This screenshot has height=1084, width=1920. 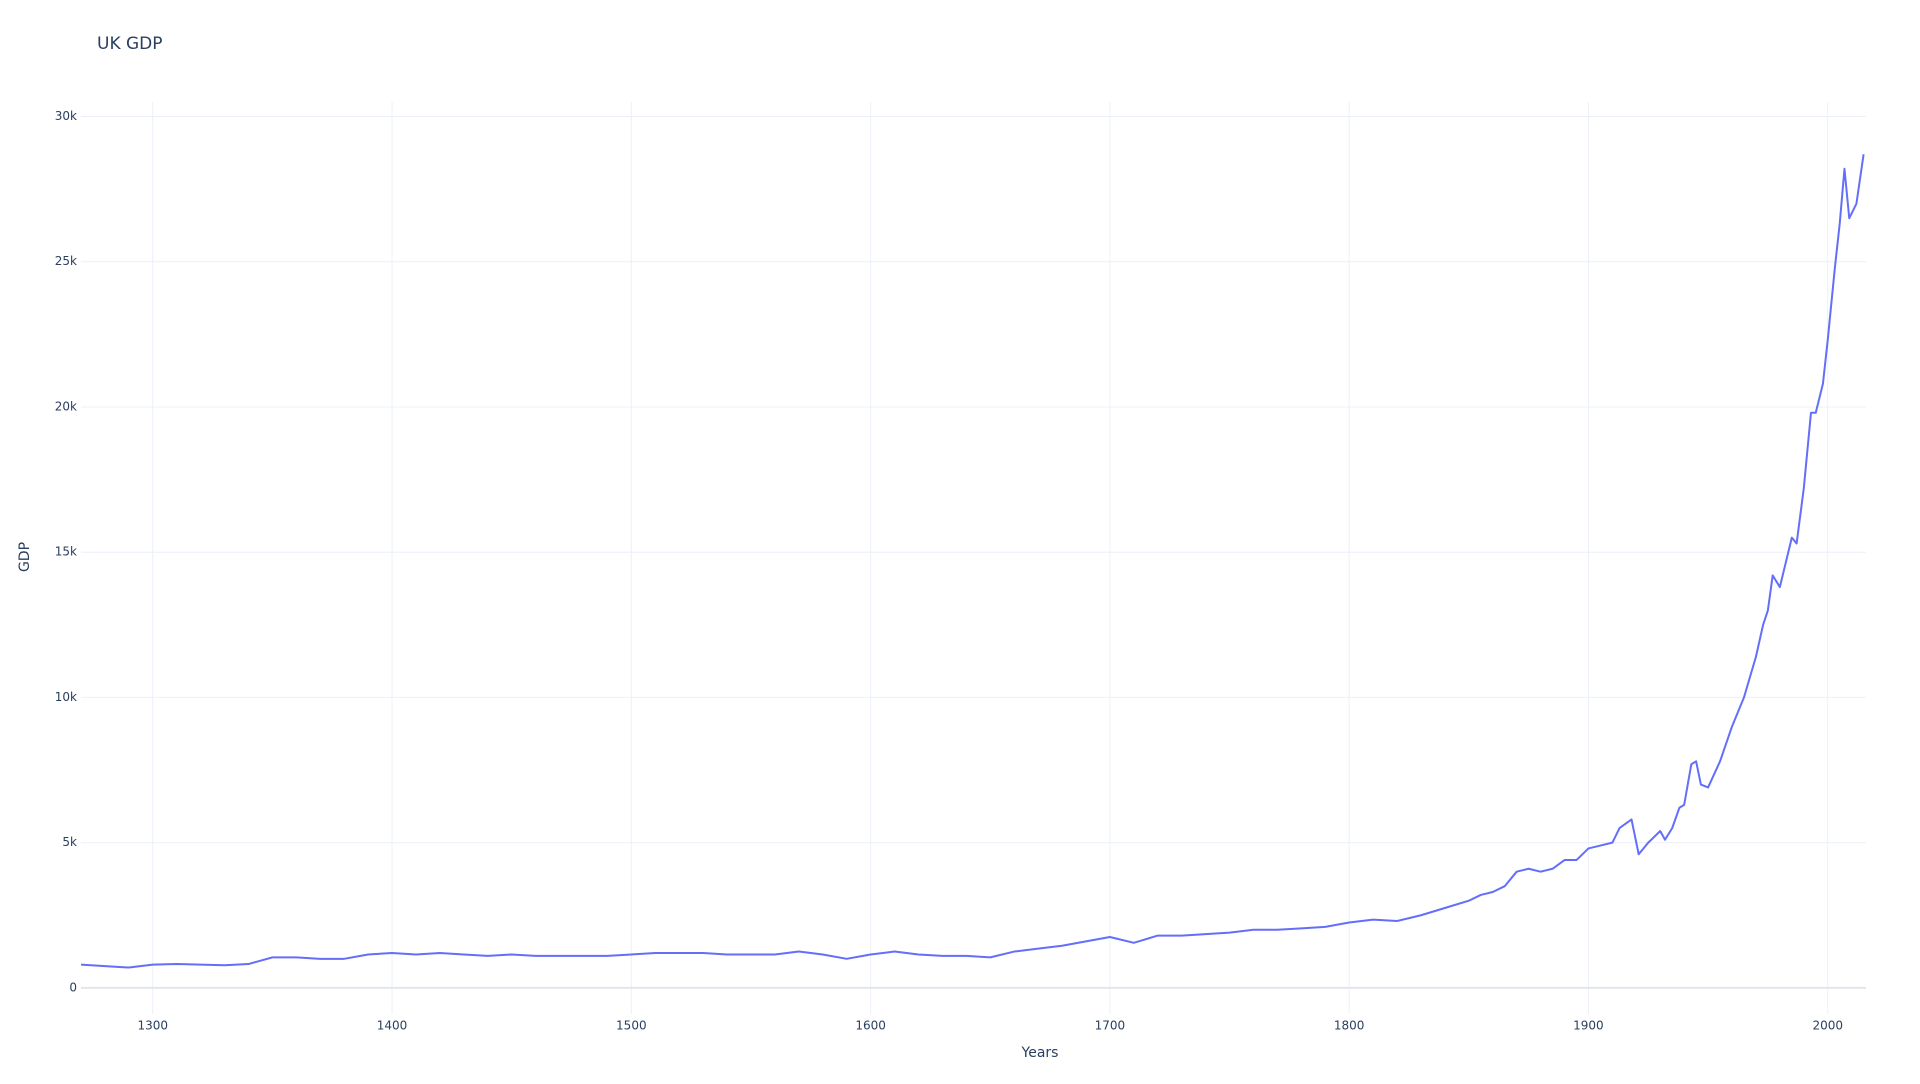 I want to click on x-tick-label: 2000, so click(x=1827, y=1026).